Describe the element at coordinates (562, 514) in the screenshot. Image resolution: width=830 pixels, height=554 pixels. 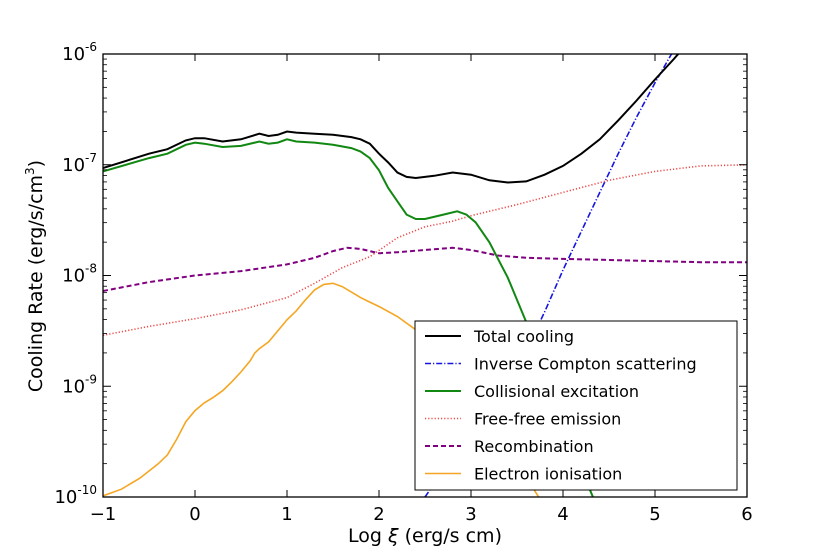
I see `x-tick-label: 4` at that location.